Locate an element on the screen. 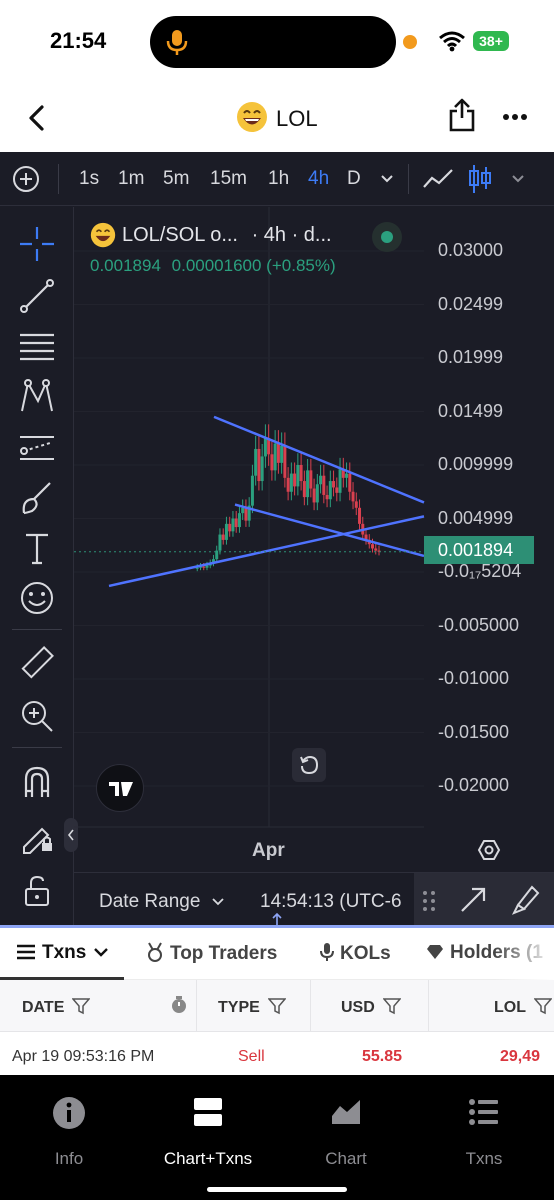  nav-header: LOL is located at coordinates (277, 118).